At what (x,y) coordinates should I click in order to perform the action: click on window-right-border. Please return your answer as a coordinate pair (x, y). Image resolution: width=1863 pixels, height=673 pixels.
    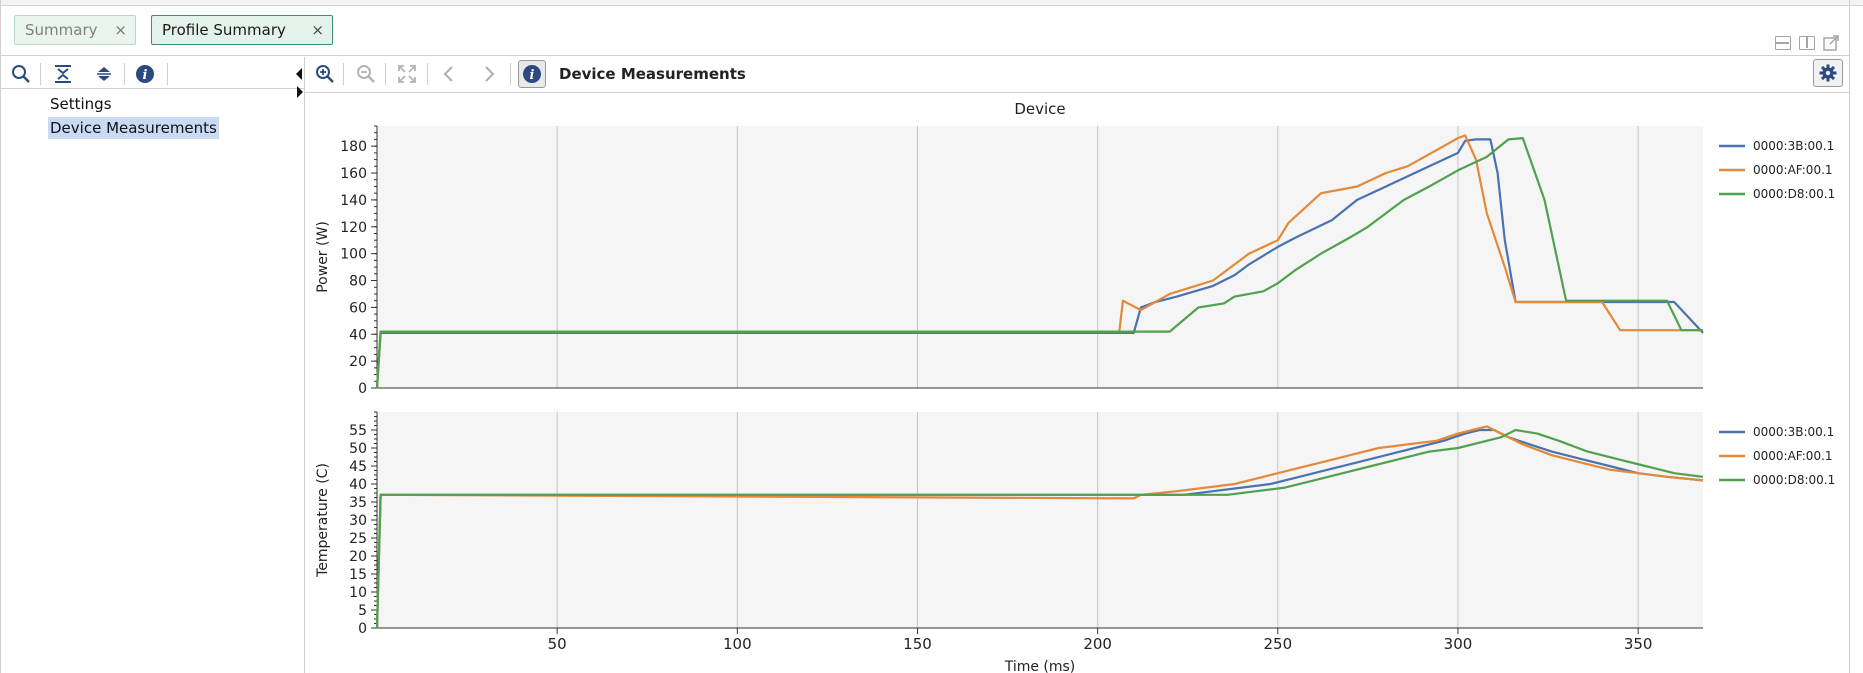
    Looking at the image, I should click on (1849, 336).